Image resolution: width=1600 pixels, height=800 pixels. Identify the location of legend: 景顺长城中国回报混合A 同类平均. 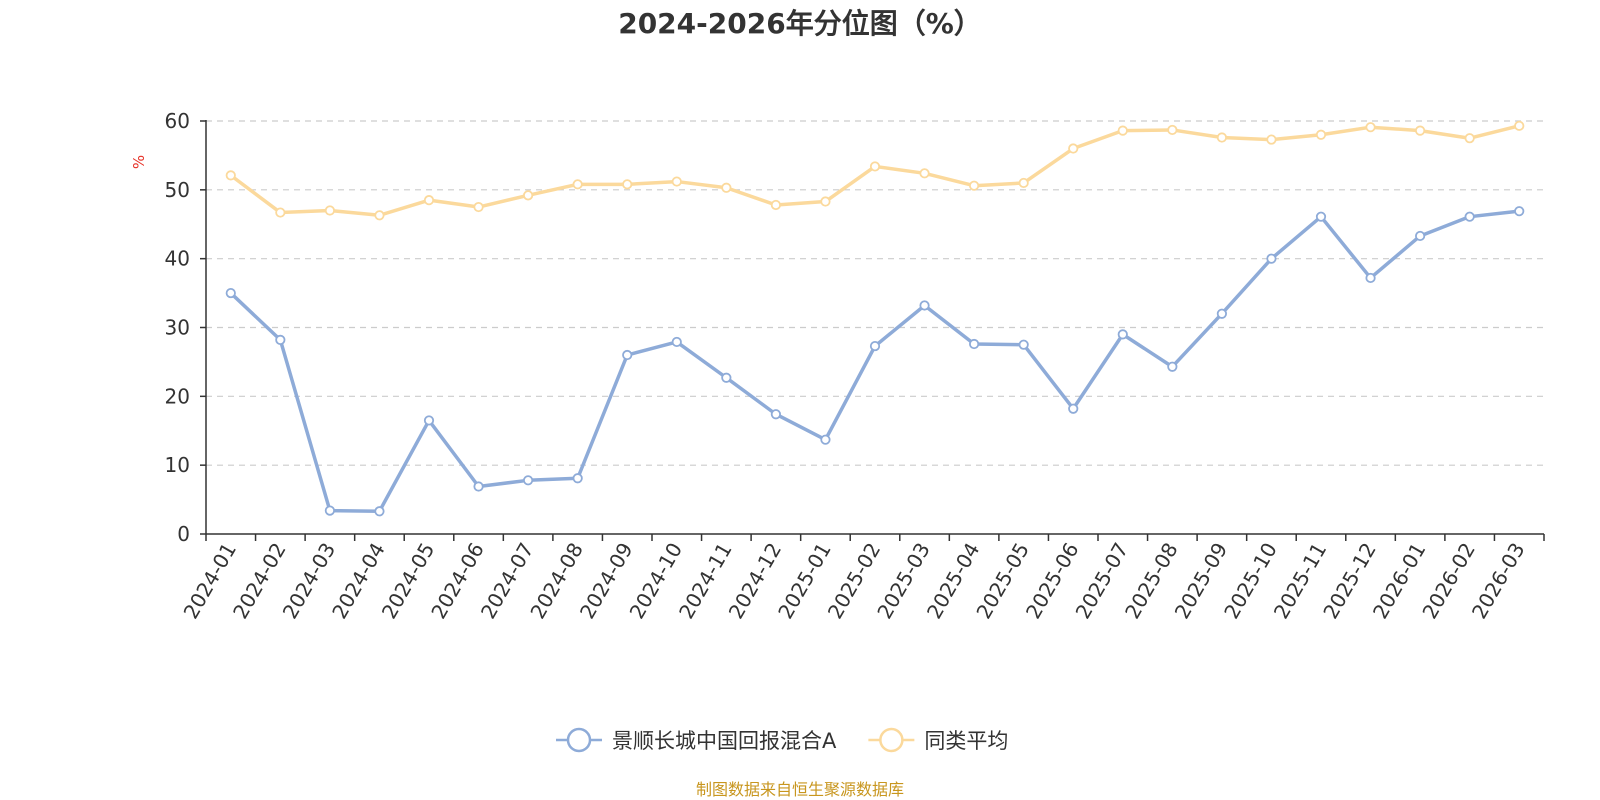
(782, 740).